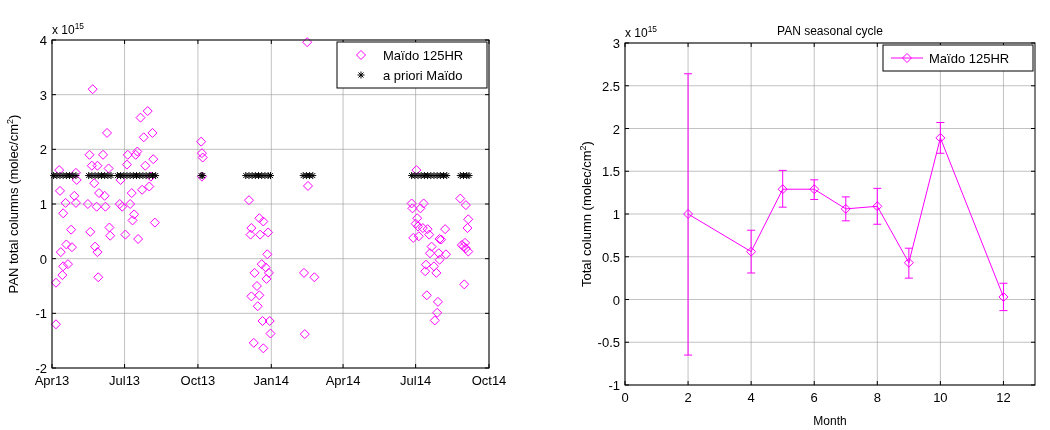  Describe the element at coordinates (416, 380) in the screenshot. I see `x-tick-label: Jul14` at that location.